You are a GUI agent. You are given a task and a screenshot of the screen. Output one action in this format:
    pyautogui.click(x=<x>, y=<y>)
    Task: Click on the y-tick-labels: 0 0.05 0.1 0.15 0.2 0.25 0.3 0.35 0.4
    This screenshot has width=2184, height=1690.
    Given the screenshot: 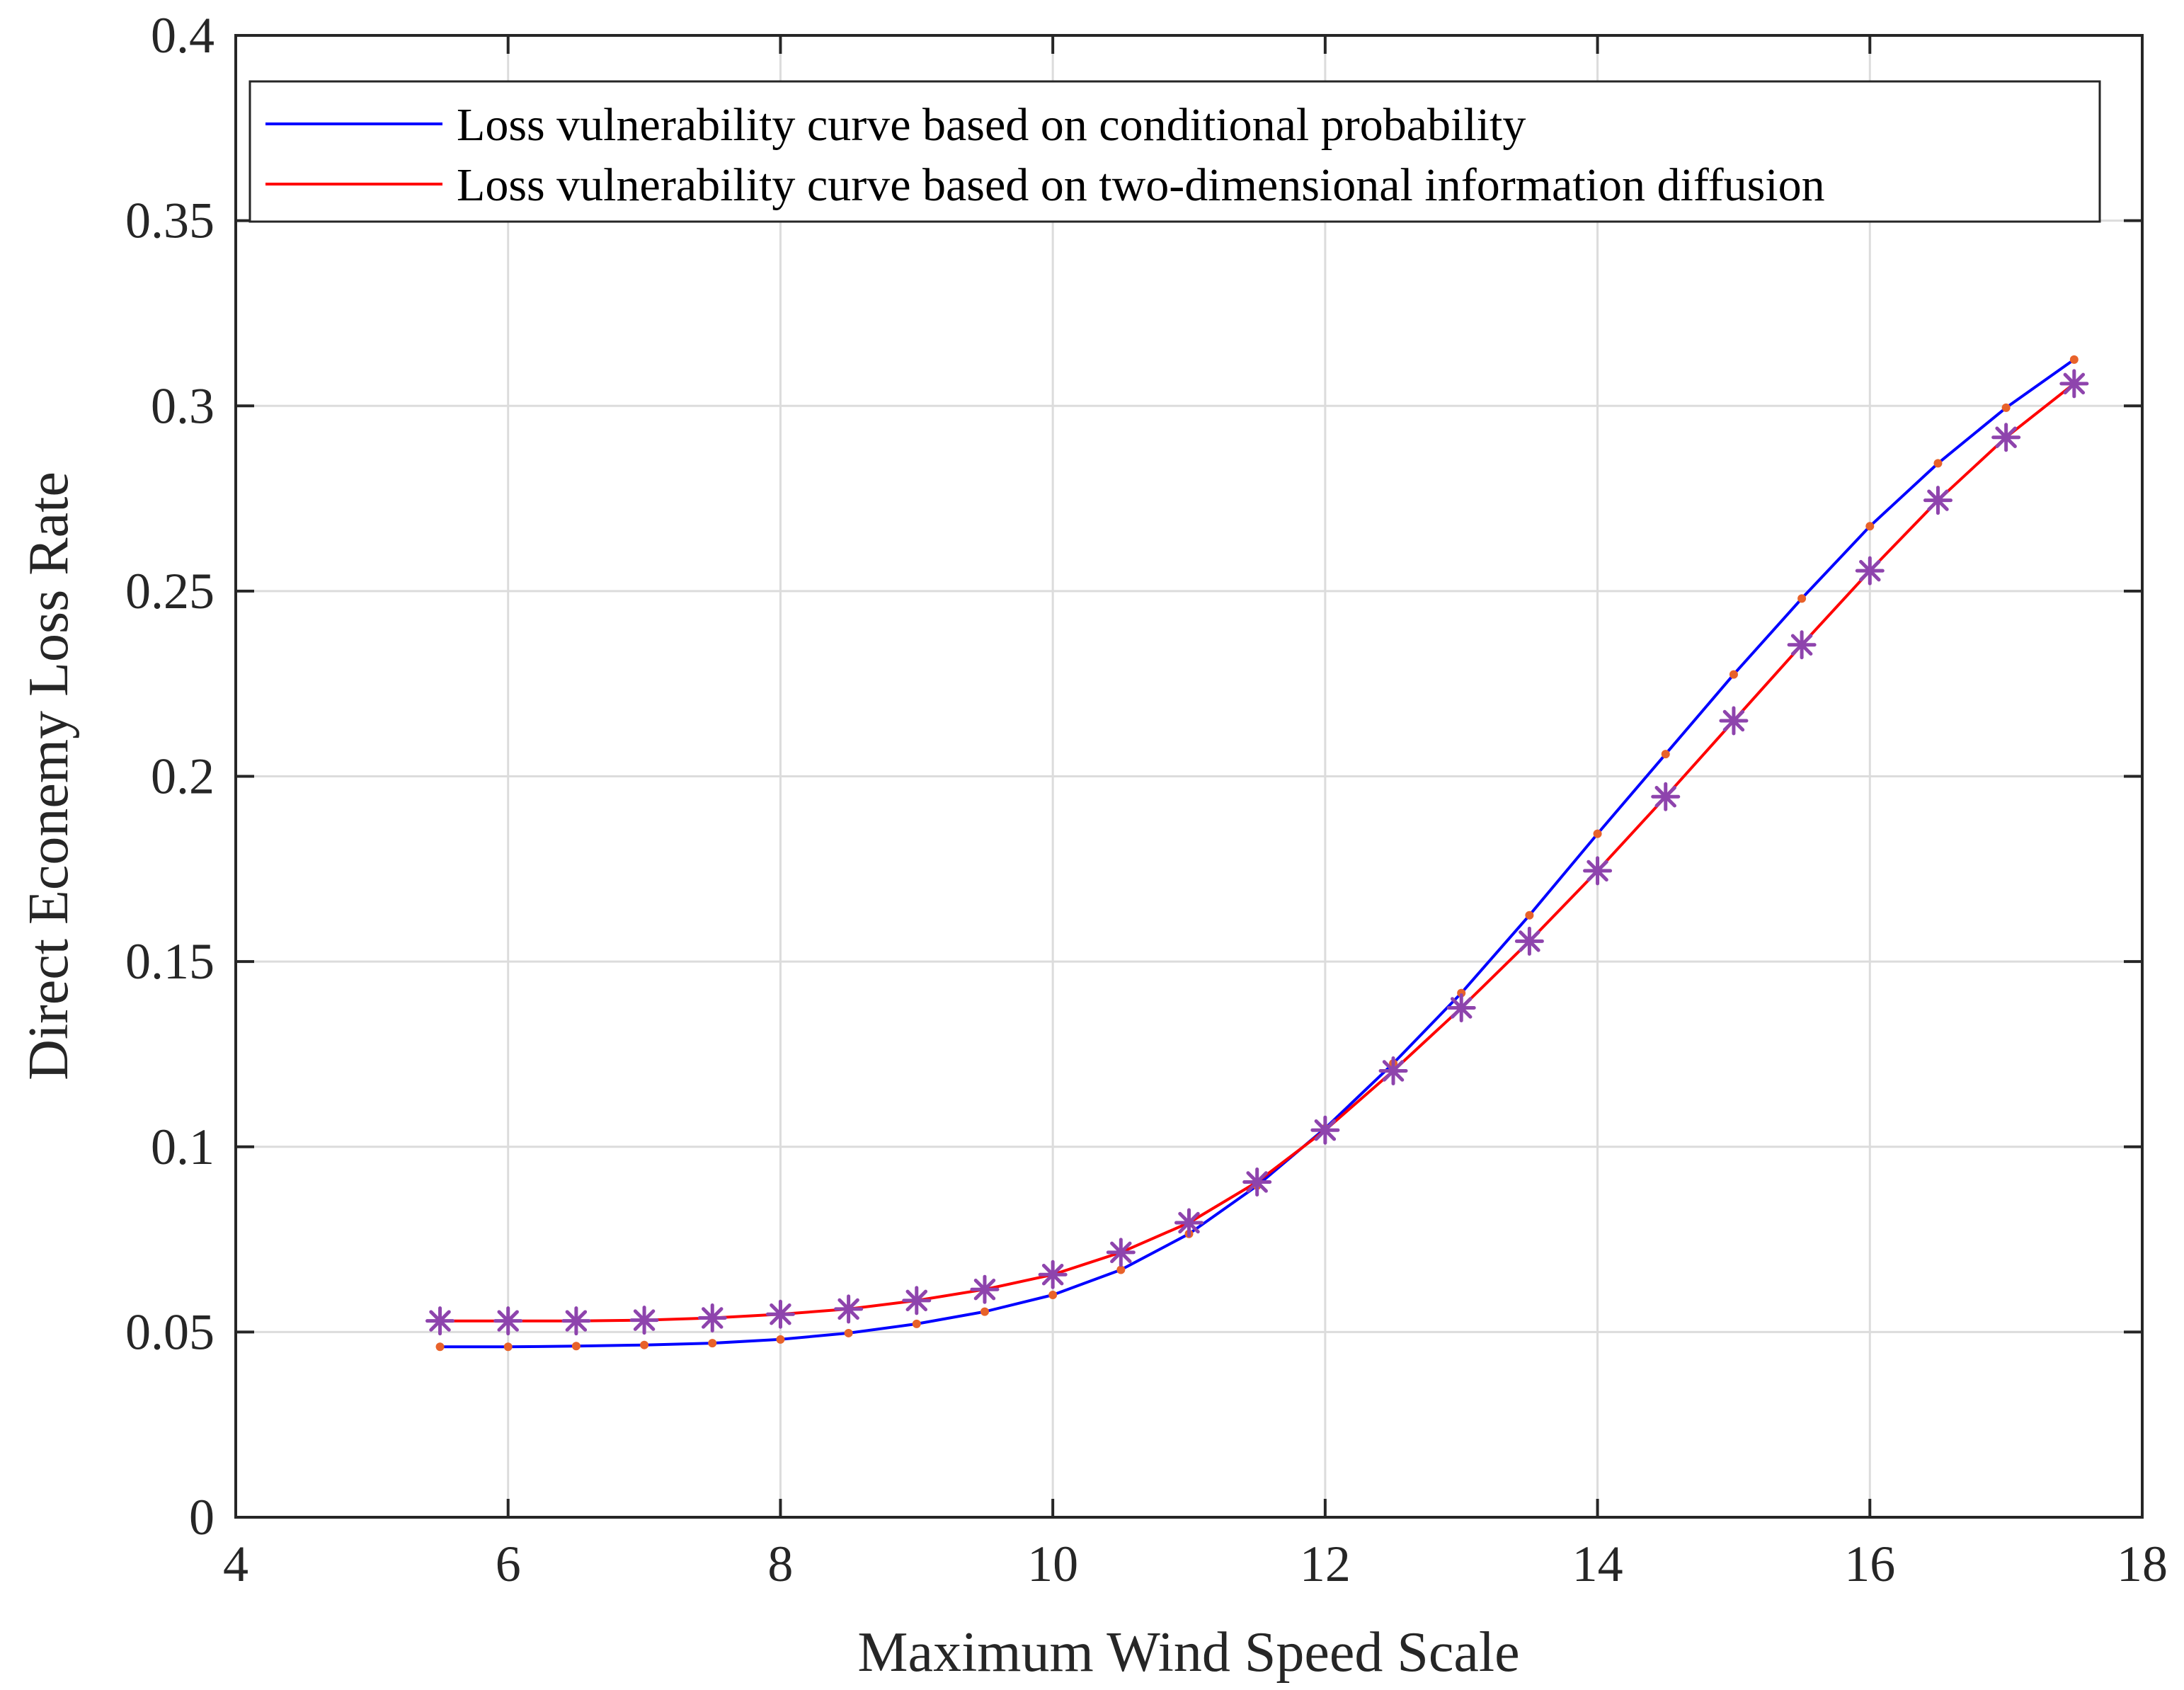 What is the action you would take?
    pyautogui.click(x=170, y=776)
    